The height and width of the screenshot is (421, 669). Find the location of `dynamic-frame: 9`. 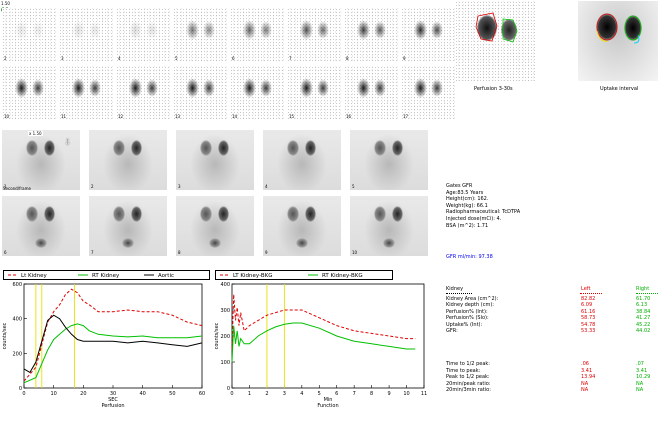

dynamic-frame: 9 is located at coordinates (302, 226).